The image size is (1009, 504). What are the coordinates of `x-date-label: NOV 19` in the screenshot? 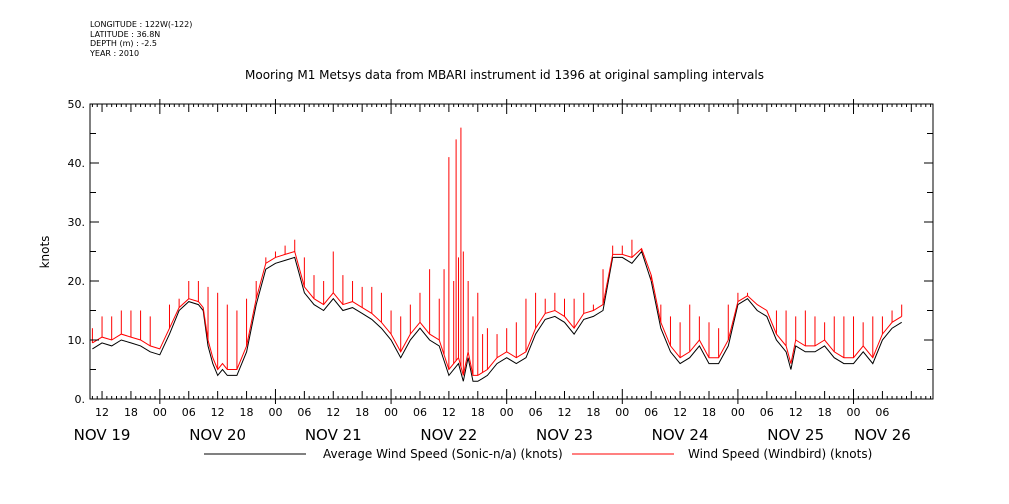 It's located at (102, 435).